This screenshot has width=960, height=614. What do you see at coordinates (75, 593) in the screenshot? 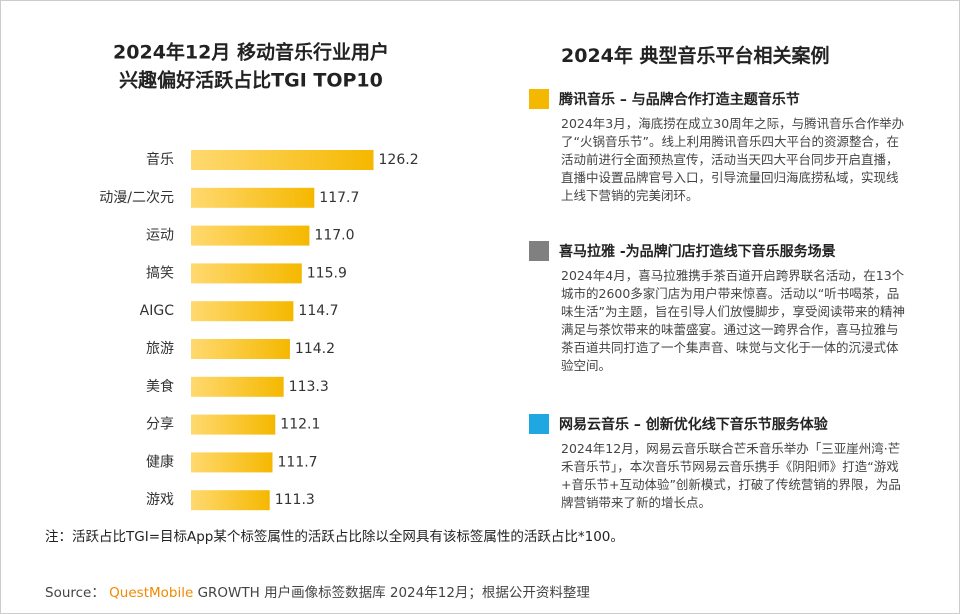
I see `source-label: Source：` at bounding box center [75, 593].